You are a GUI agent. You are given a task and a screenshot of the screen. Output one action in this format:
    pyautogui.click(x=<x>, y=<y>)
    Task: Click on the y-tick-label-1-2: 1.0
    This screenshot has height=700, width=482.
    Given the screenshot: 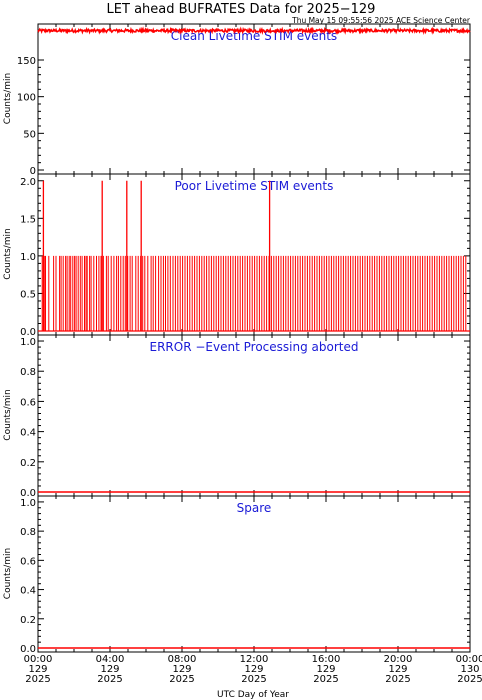 What is the action you would take?
    pyautogui.click(x=28, y=257)
    